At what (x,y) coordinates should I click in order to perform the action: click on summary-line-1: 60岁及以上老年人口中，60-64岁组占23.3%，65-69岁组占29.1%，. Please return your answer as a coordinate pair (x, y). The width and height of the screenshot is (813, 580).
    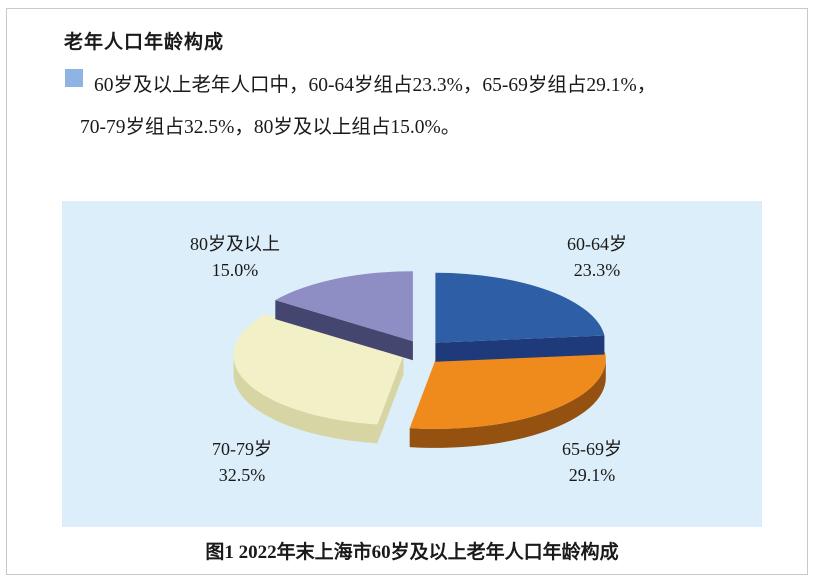
    Looking at the image, I should click on (375, 85).